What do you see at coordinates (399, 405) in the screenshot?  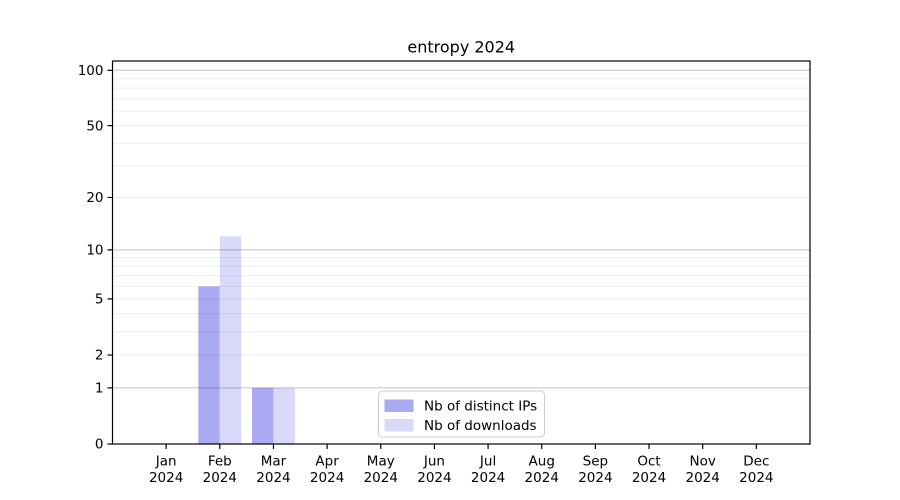 I see `legend-swatch-distinct-ips` at bounding box center [399, 405].